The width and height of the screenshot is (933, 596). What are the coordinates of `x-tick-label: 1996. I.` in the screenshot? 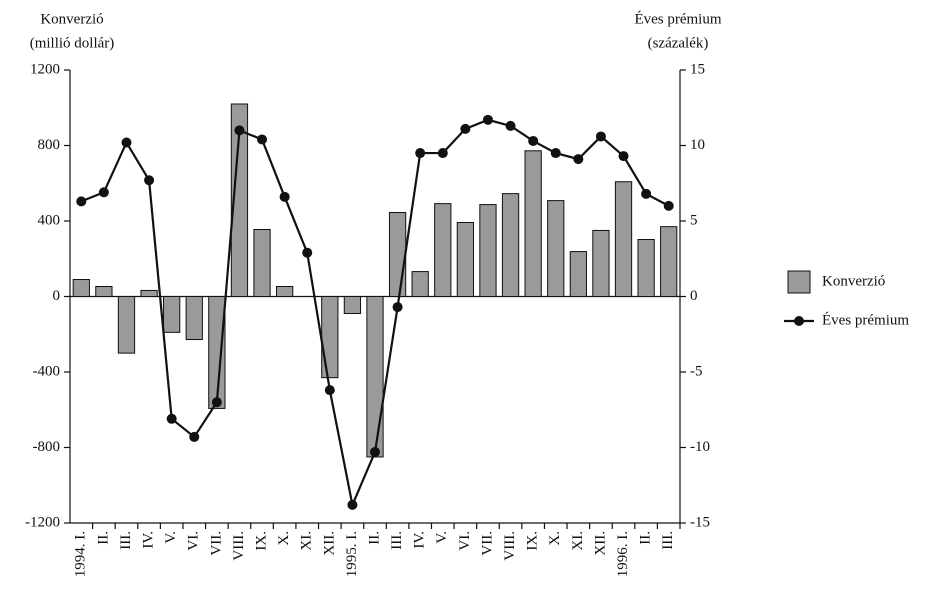 It's located at (623, 554).